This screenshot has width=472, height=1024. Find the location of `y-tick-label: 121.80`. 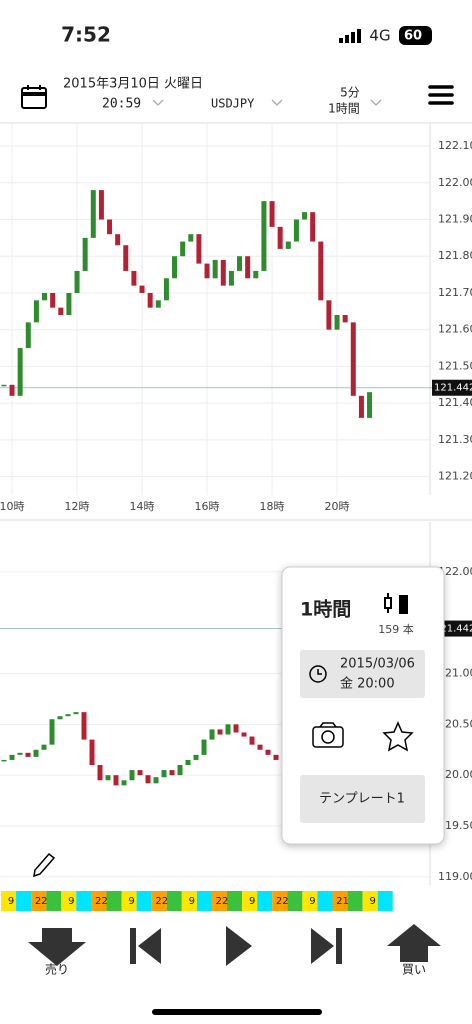

y-tick-label: 121.80 is located at coordinates (455, 255).